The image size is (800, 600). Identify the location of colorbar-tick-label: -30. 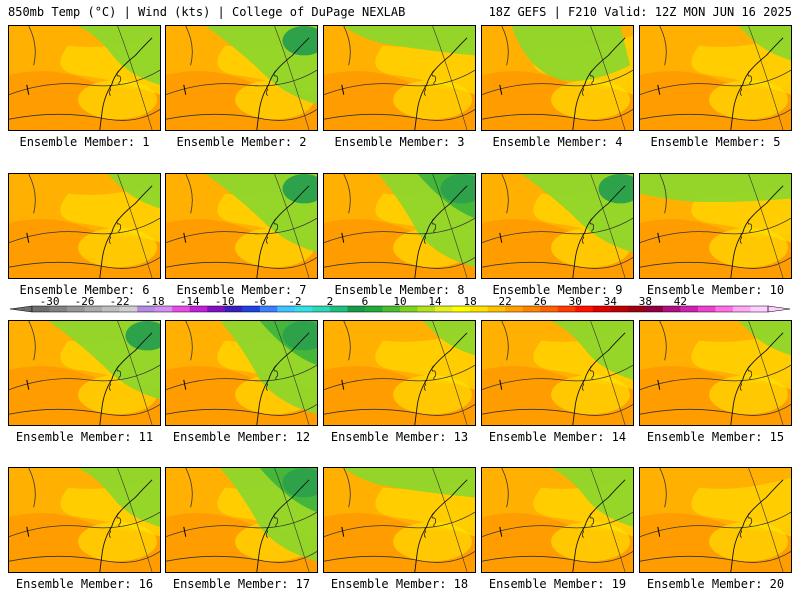
(50, 302).